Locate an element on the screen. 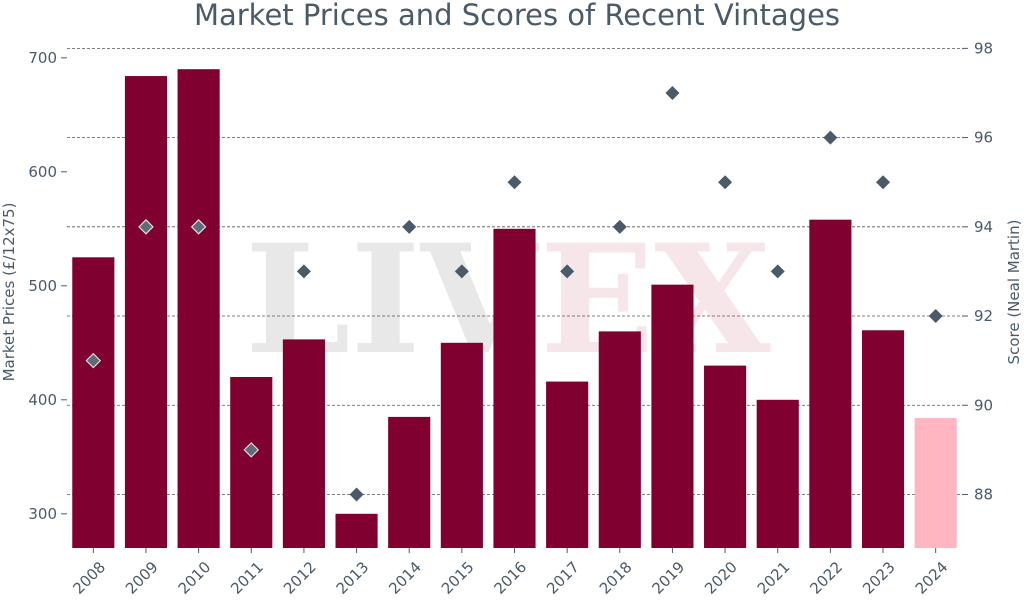 This screenshot has height=608, width=1024. x-tick-label: 2021 is located at coordinates (774, 578).